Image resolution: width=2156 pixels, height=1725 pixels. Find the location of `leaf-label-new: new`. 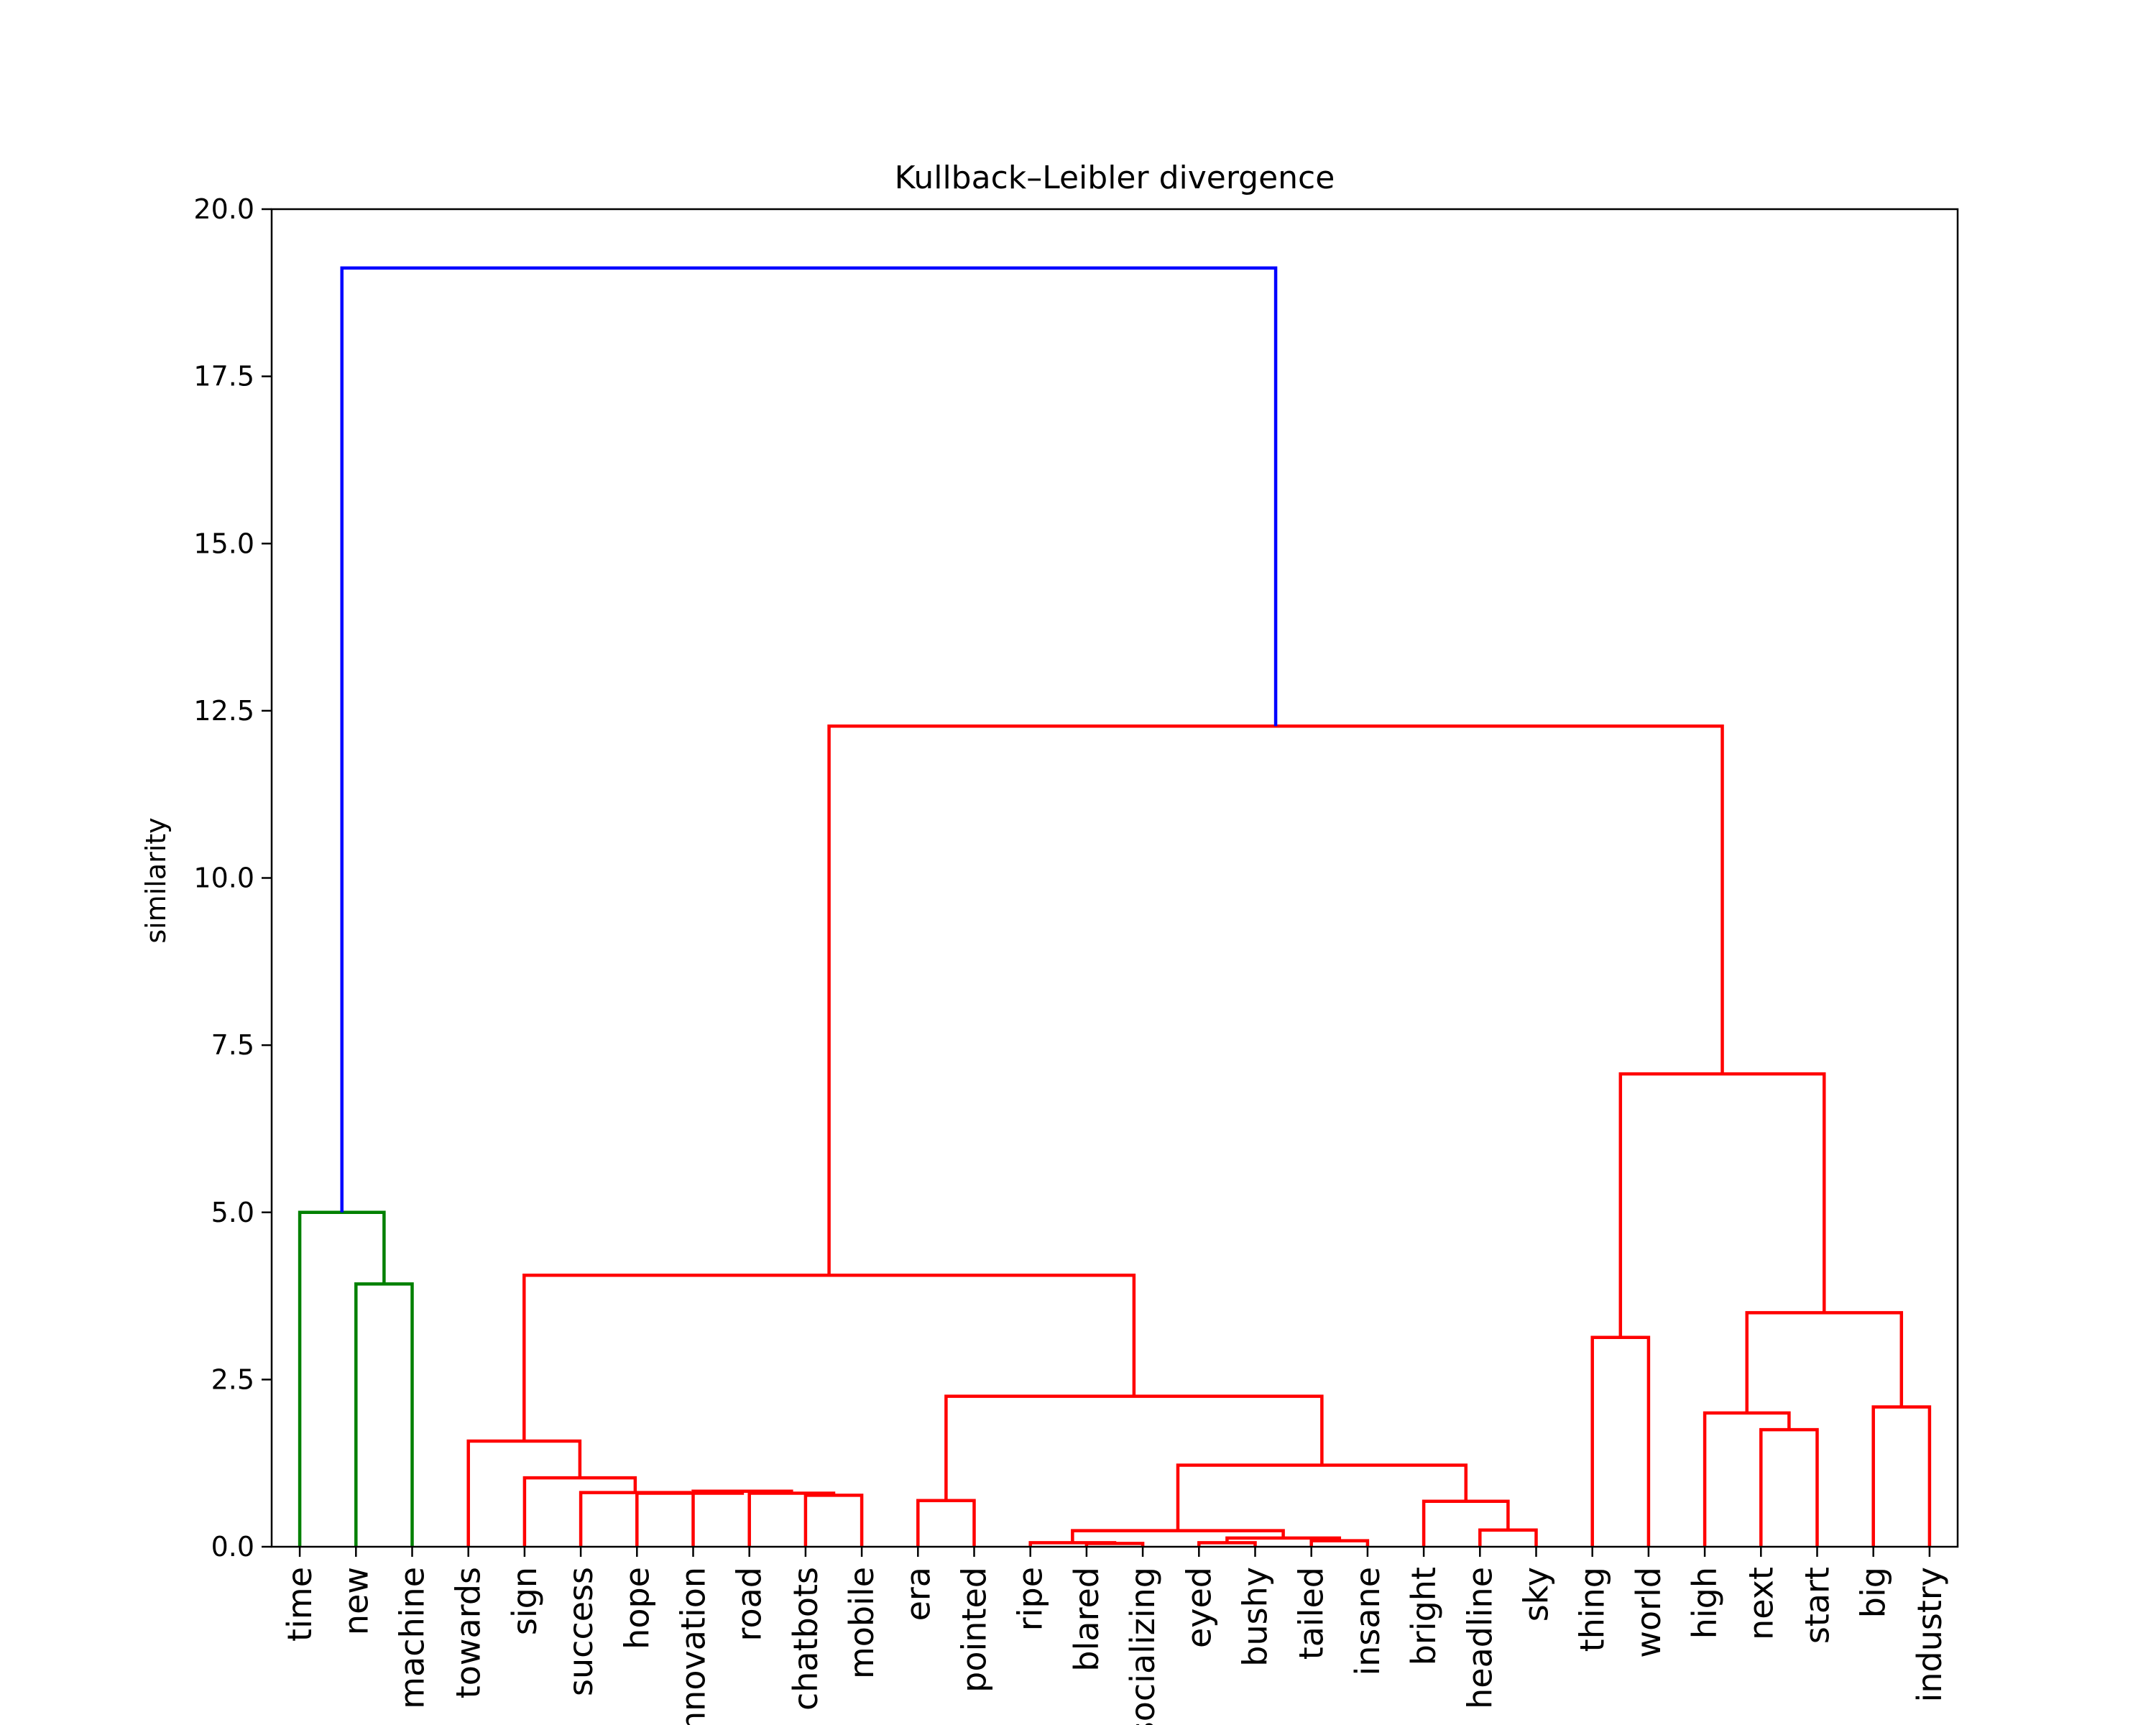

leaf-label-new: new is located at coordinates (356, 1601).